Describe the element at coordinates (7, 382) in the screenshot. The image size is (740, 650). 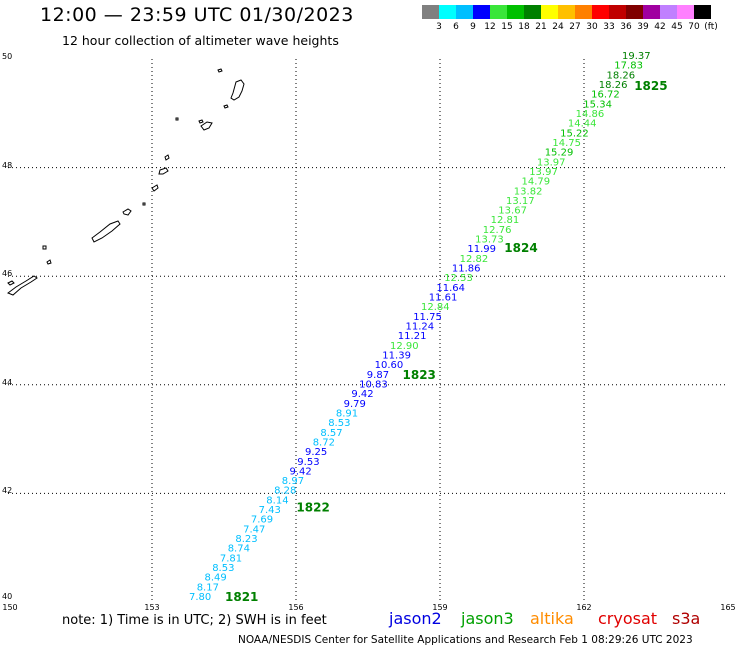
I see `latitude-label: 44` at that location.